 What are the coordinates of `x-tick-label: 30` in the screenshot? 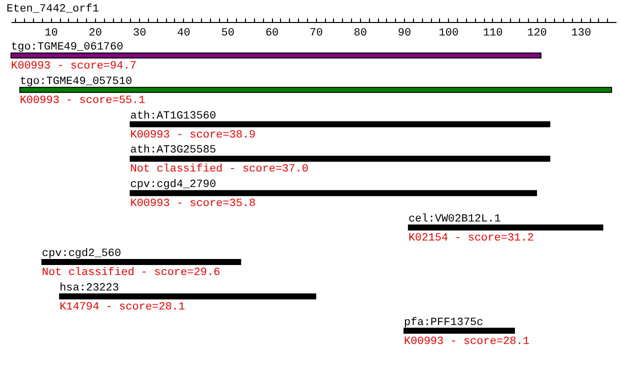 It's located at (139, 34).